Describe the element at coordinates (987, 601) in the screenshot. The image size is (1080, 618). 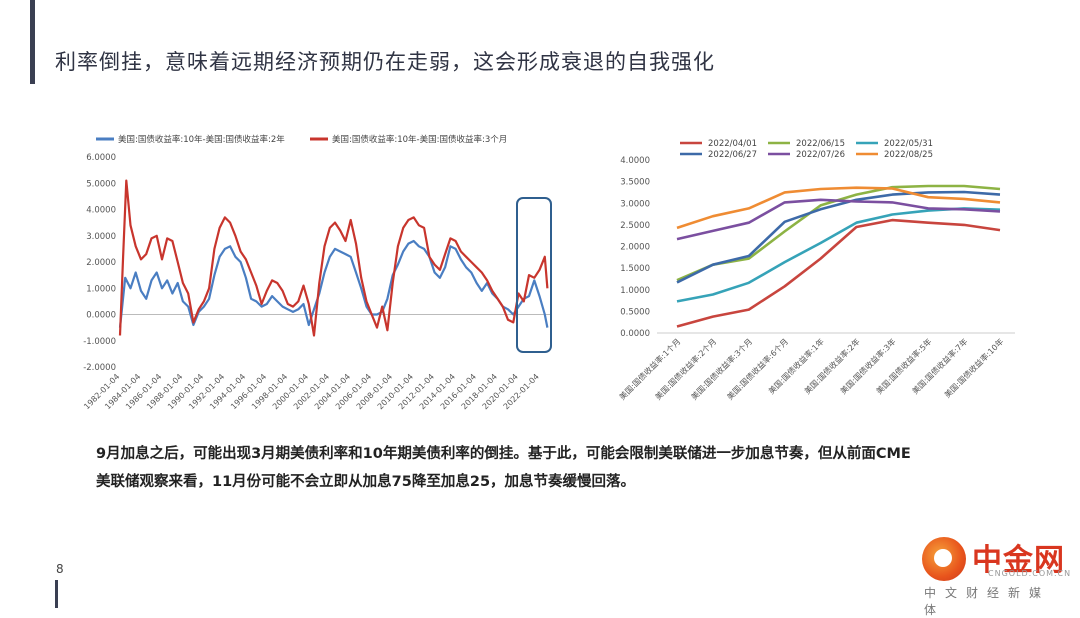
I see `watermark-subtitle: 中文财经新媒体` at that location.